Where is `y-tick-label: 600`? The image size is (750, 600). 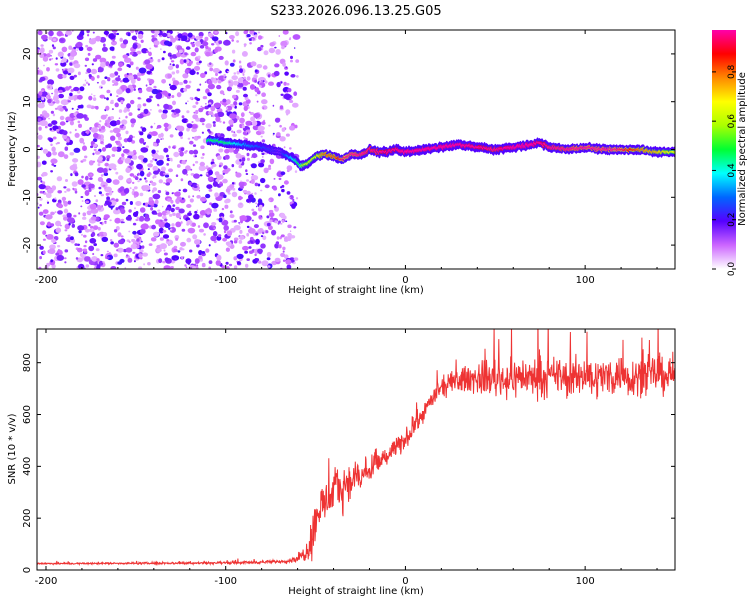
y-tick-label: 600 is located at coordinates (27, 414).